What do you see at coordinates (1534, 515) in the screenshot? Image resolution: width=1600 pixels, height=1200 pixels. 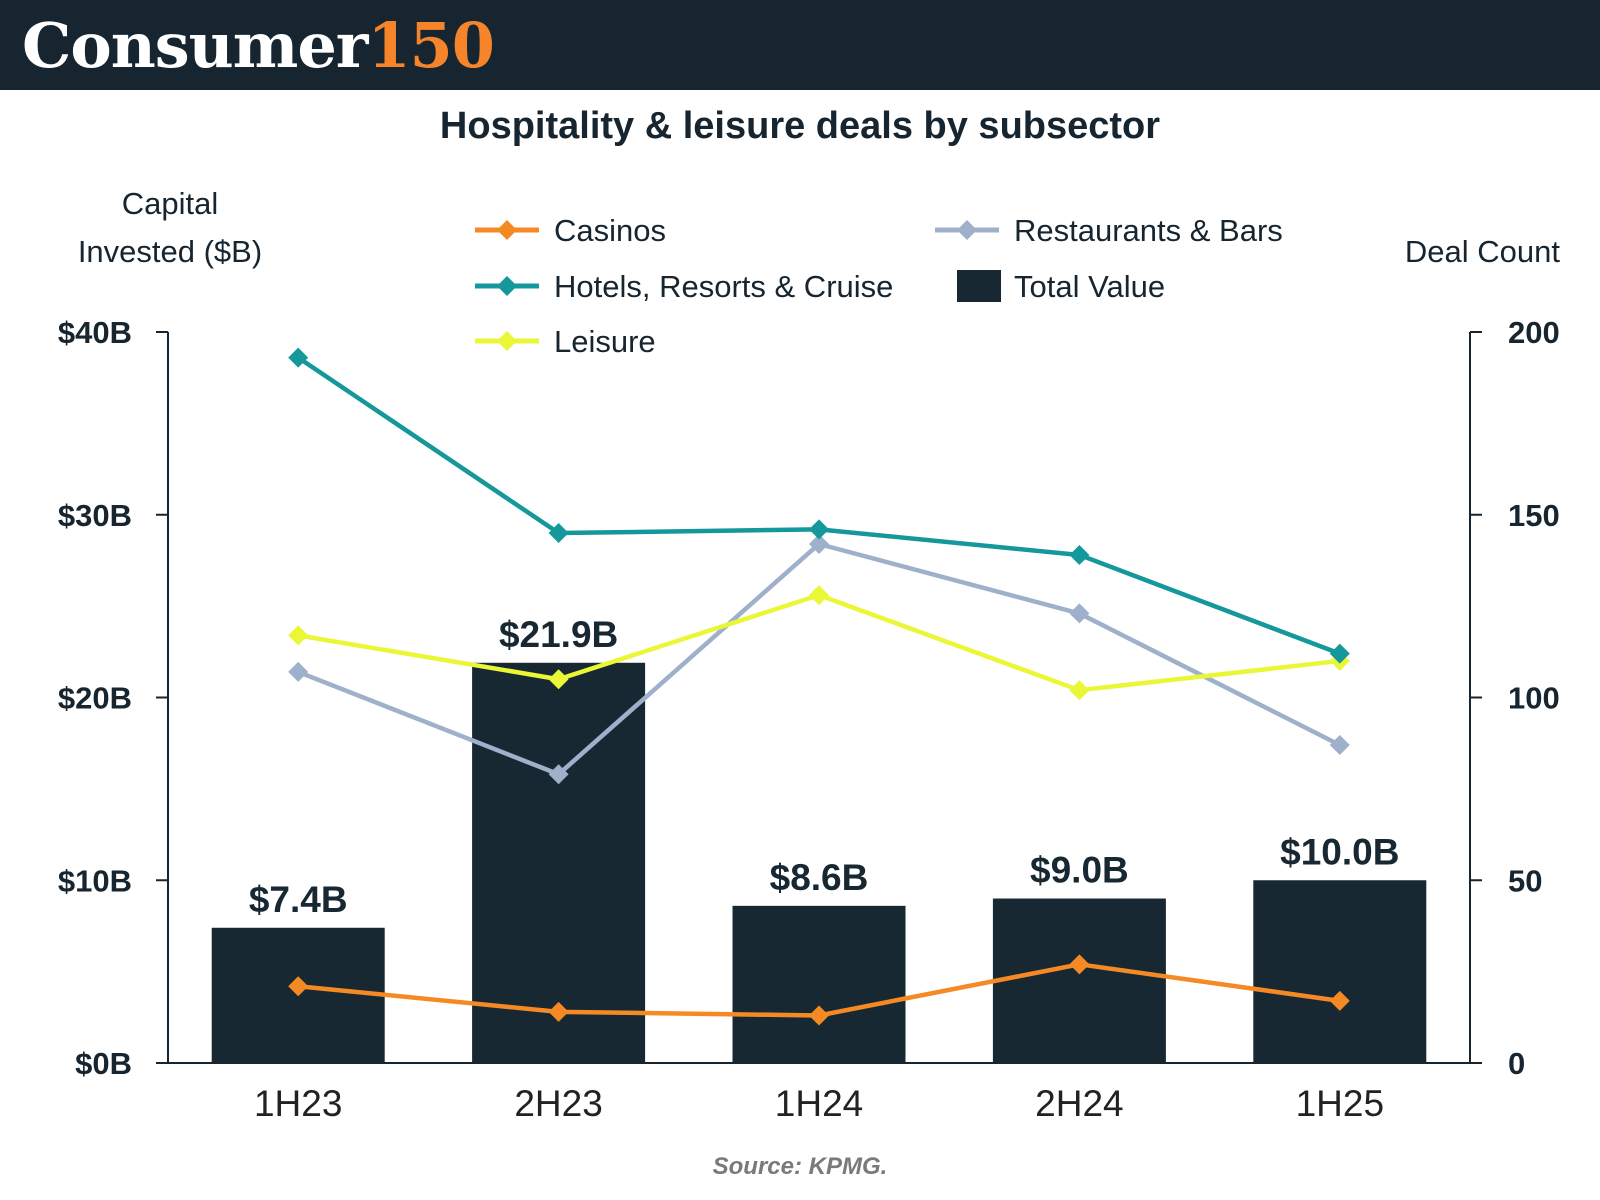 I see `right-tick-label: 150` at bounding box center [1534, 515].